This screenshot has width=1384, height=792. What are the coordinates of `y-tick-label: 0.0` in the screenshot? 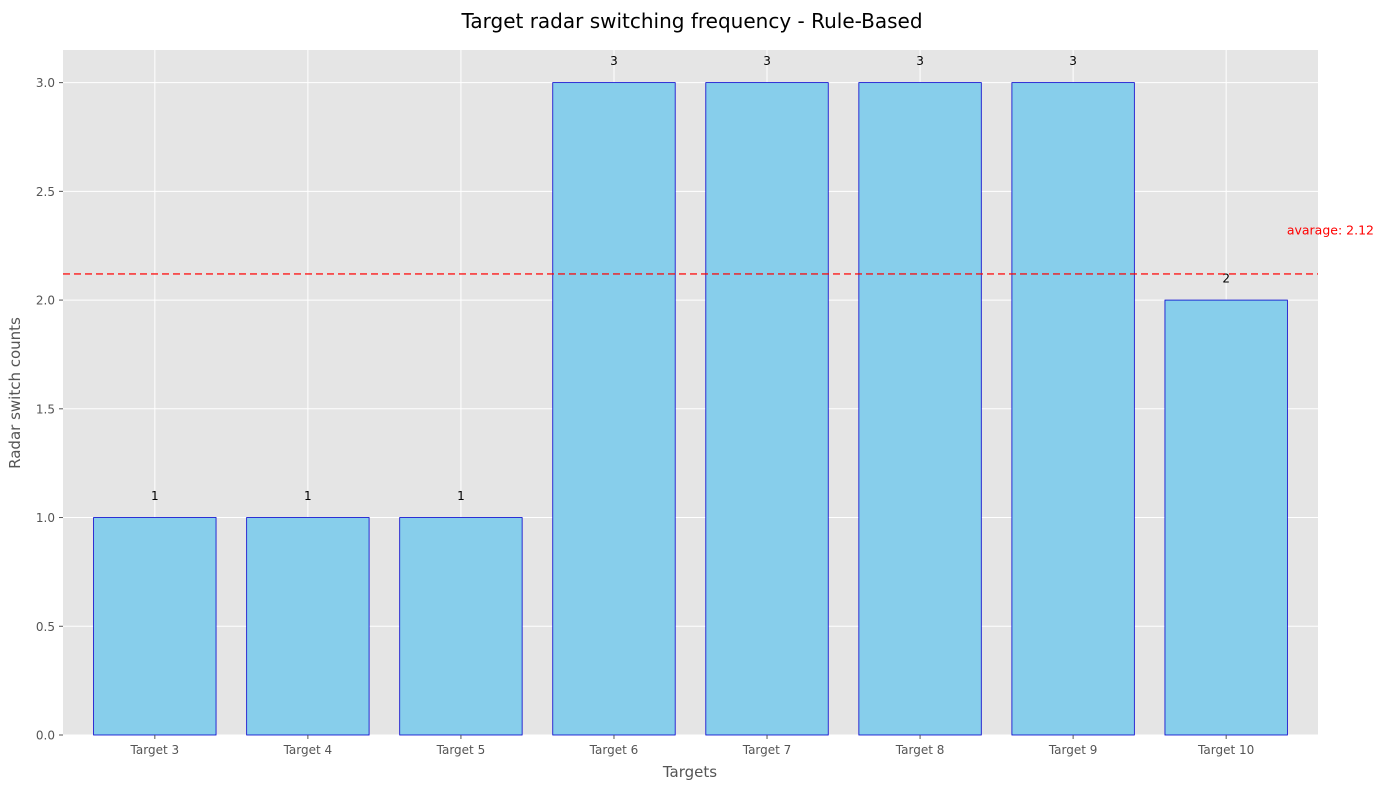 It's located at (45, 736).